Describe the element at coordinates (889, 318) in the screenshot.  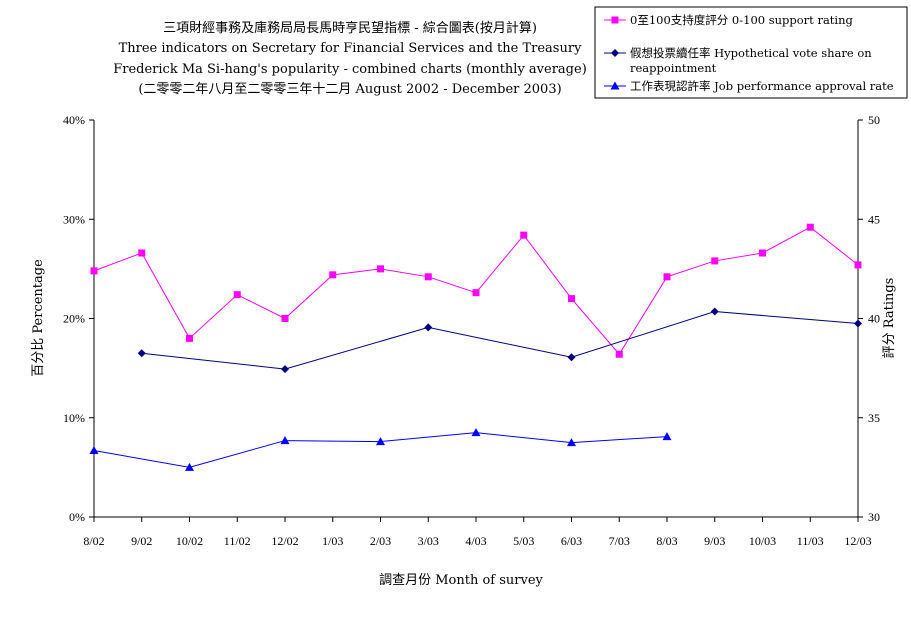
I see `right-axis-title: 評分 Ratings` at that location.